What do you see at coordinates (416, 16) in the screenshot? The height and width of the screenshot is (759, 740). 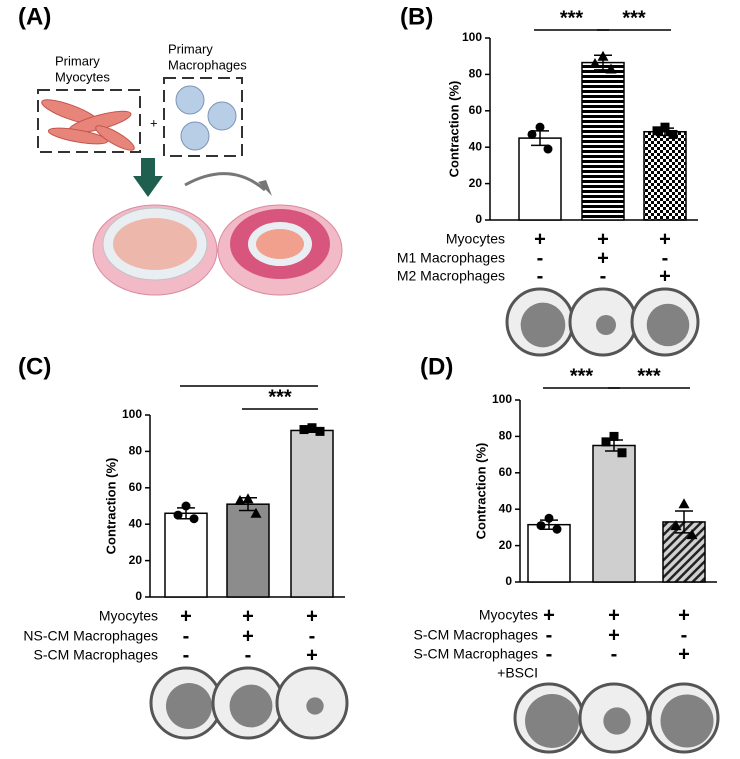 I see `panel-label: (B)` at bounding box center [416, 16].